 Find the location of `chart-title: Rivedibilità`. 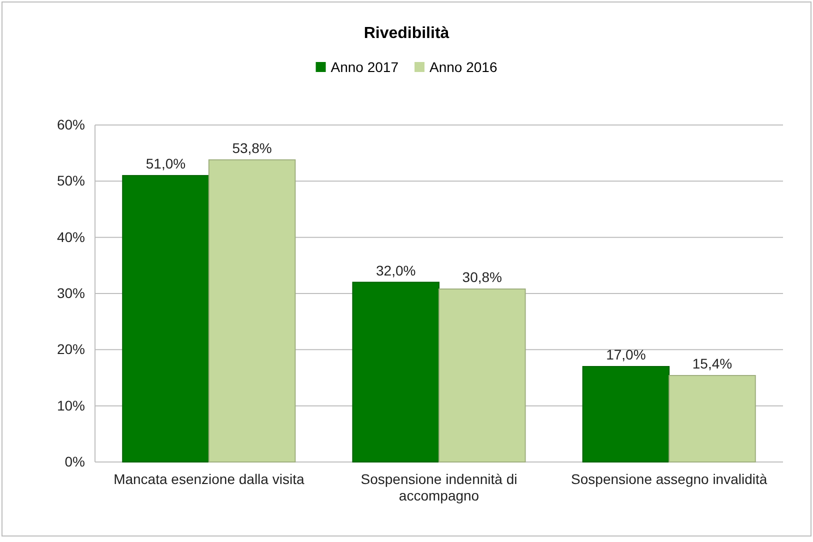

chart-title: Rivedibilità is located at coordinates (407, 33).